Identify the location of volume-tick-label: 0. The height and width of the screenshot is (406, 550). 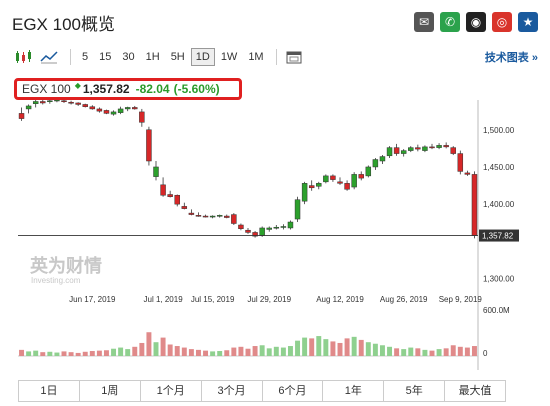
(485, 353).